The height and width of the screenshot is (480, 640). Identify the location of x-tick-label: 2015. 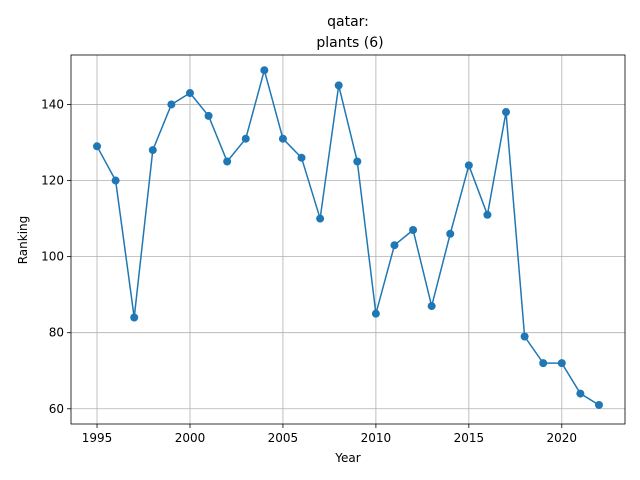
(469, 438).